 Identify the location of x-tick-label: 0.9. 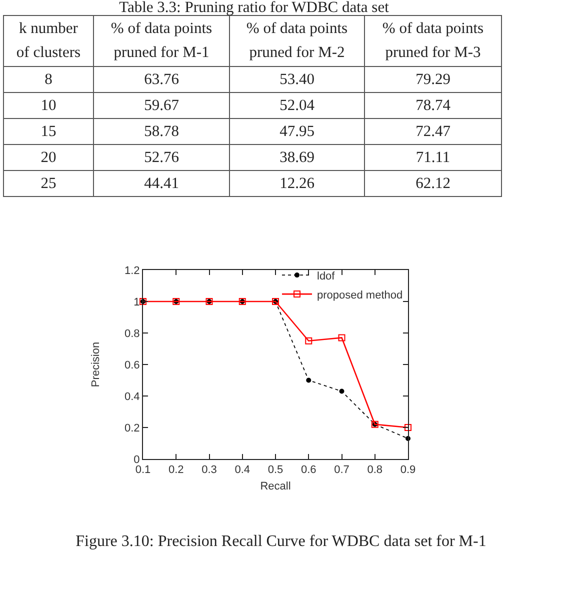
(408, 470).